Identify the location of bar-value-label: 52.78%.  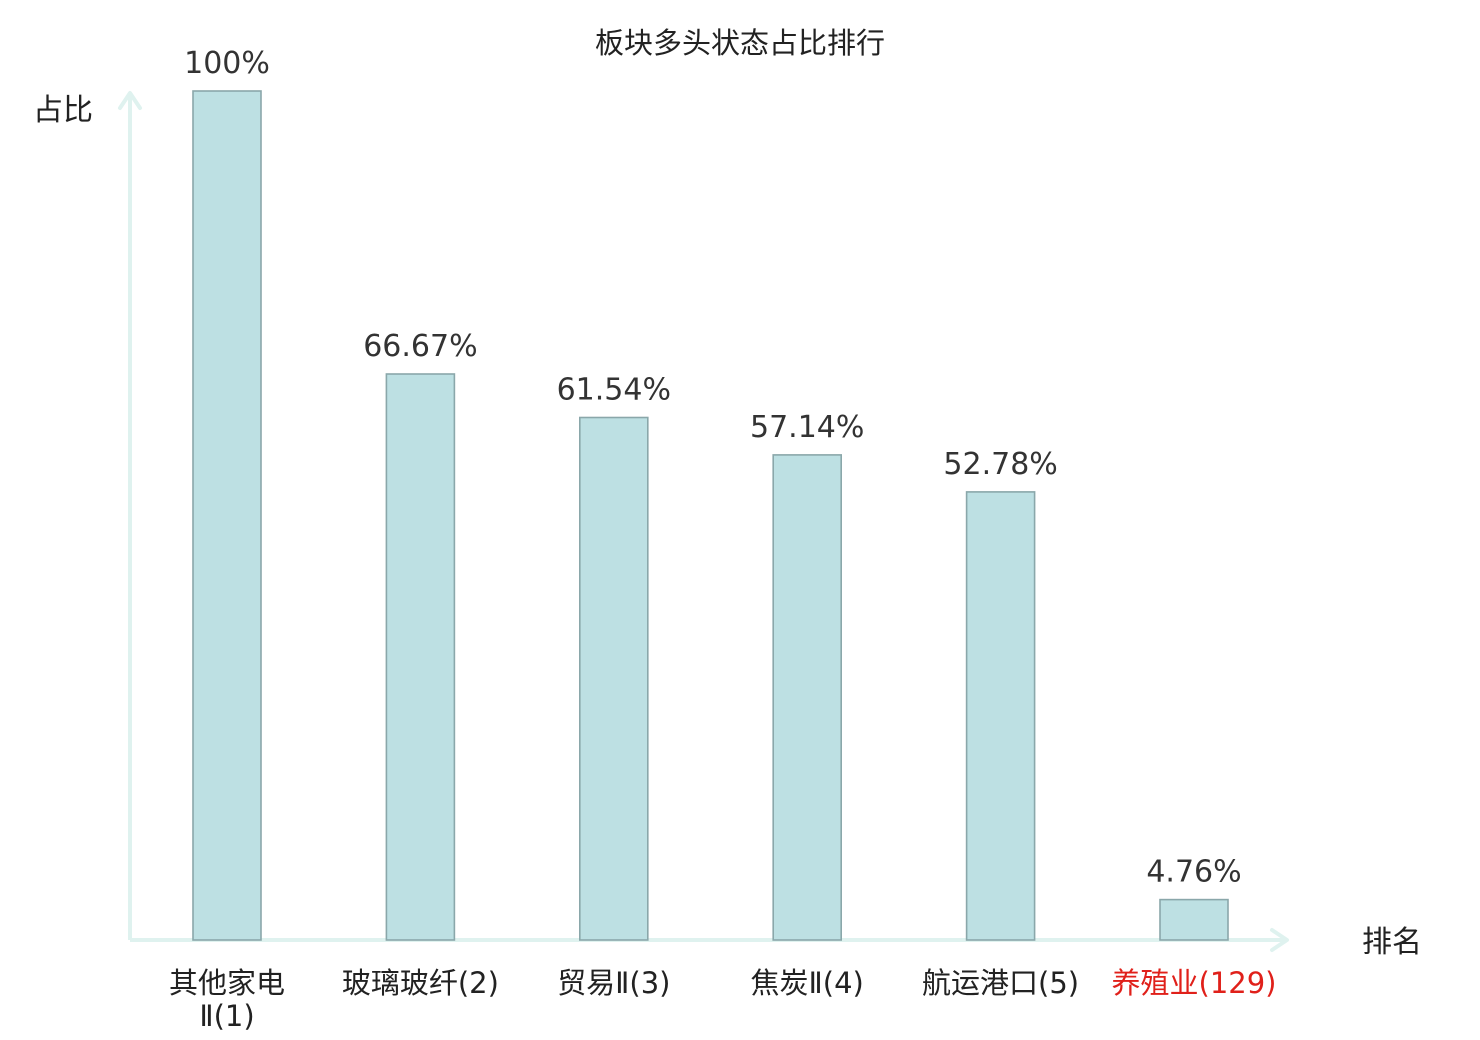
(1000, 464).